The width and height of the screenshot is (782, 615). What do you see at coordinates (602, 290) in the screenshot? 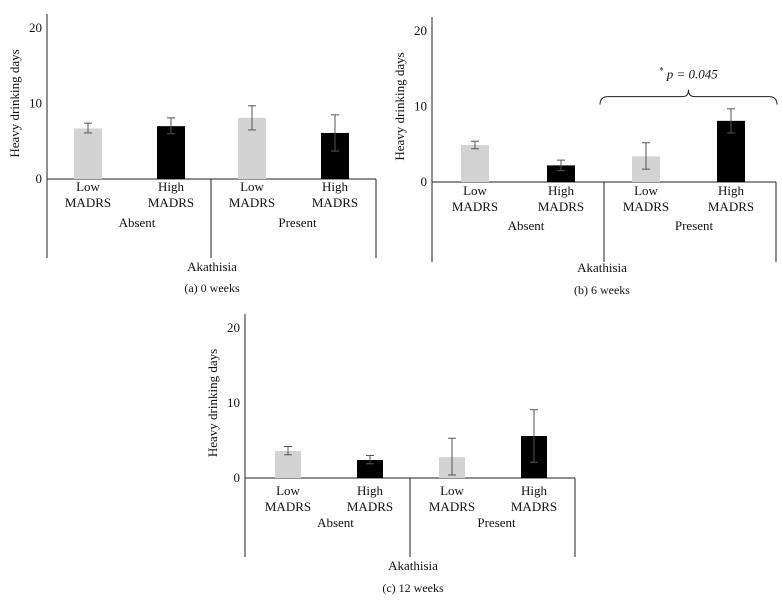
I see `panel-caption: (b) 6 weeks` at bounding box center [602, 290].